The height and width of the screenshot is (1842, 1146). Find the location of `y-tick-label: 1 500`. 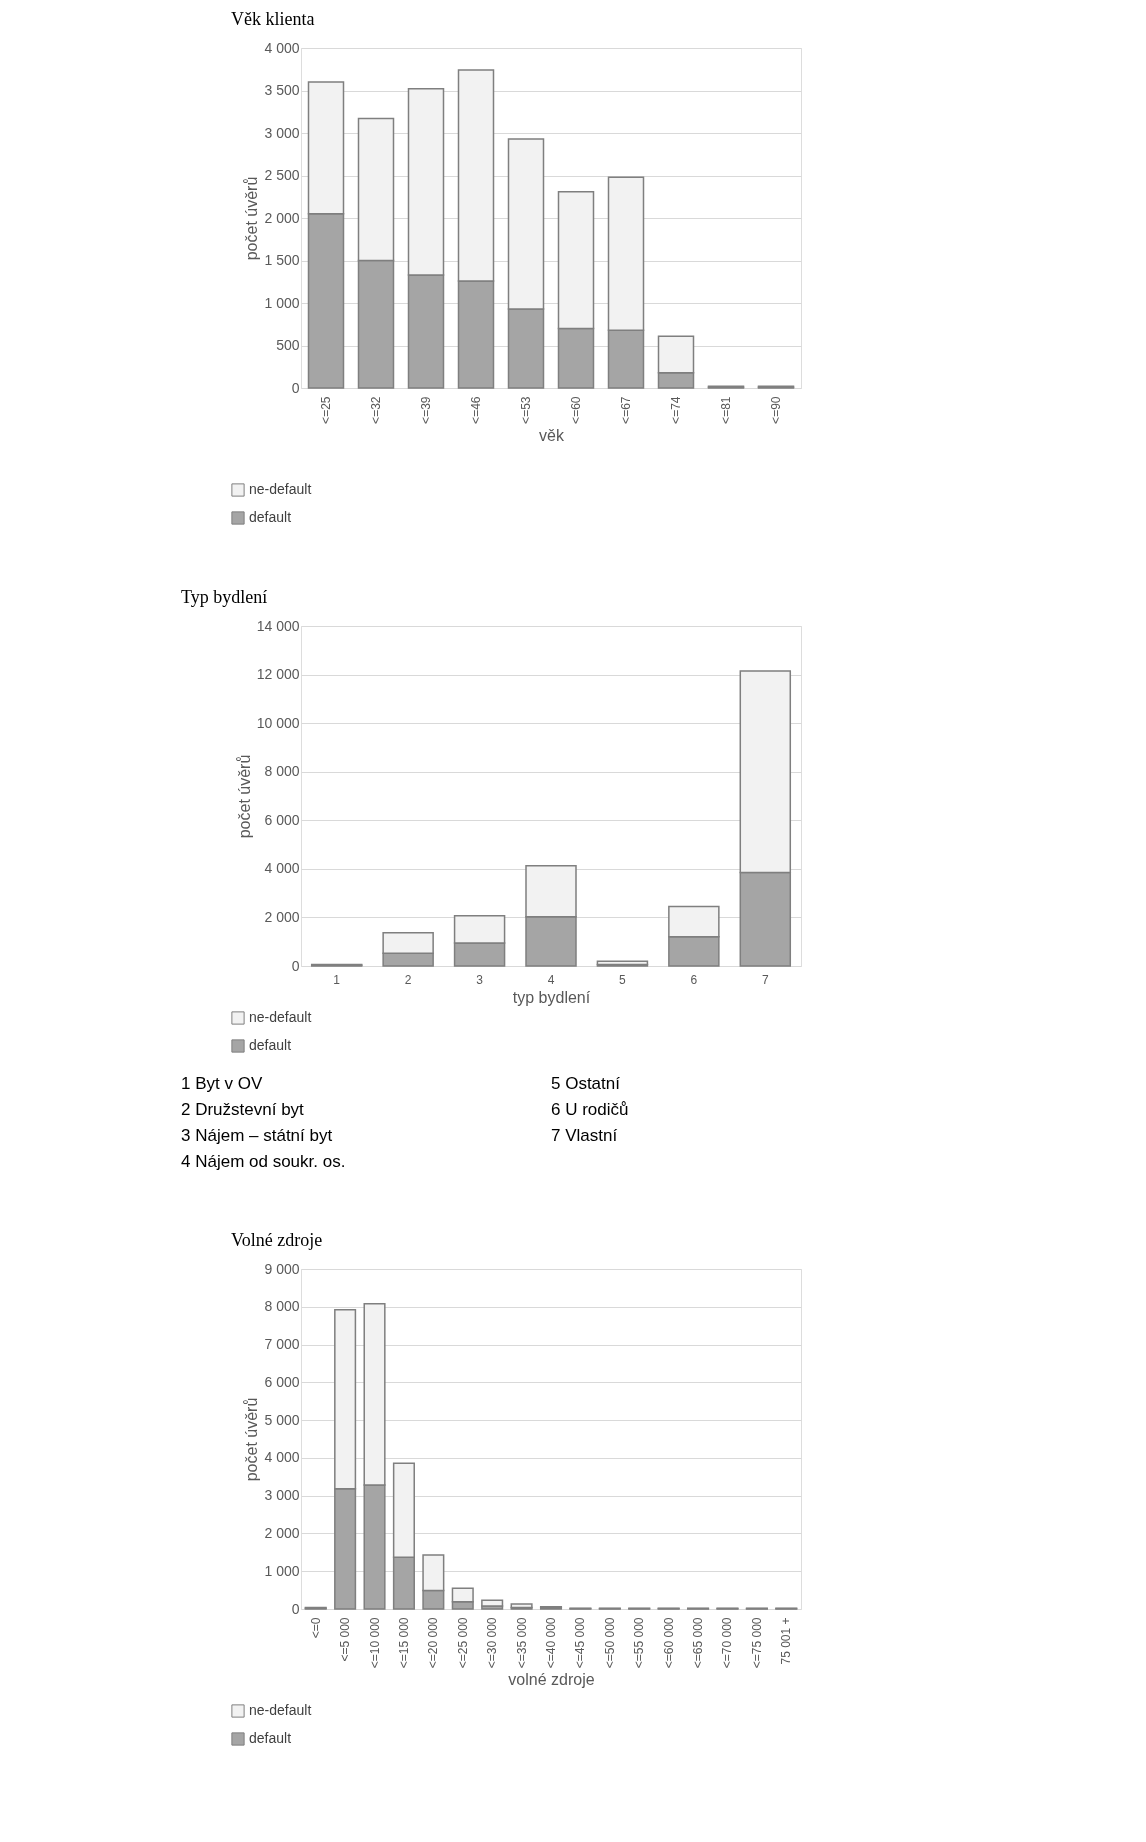

y-tick-label: 1 500 is located at coordinates (282, 260).